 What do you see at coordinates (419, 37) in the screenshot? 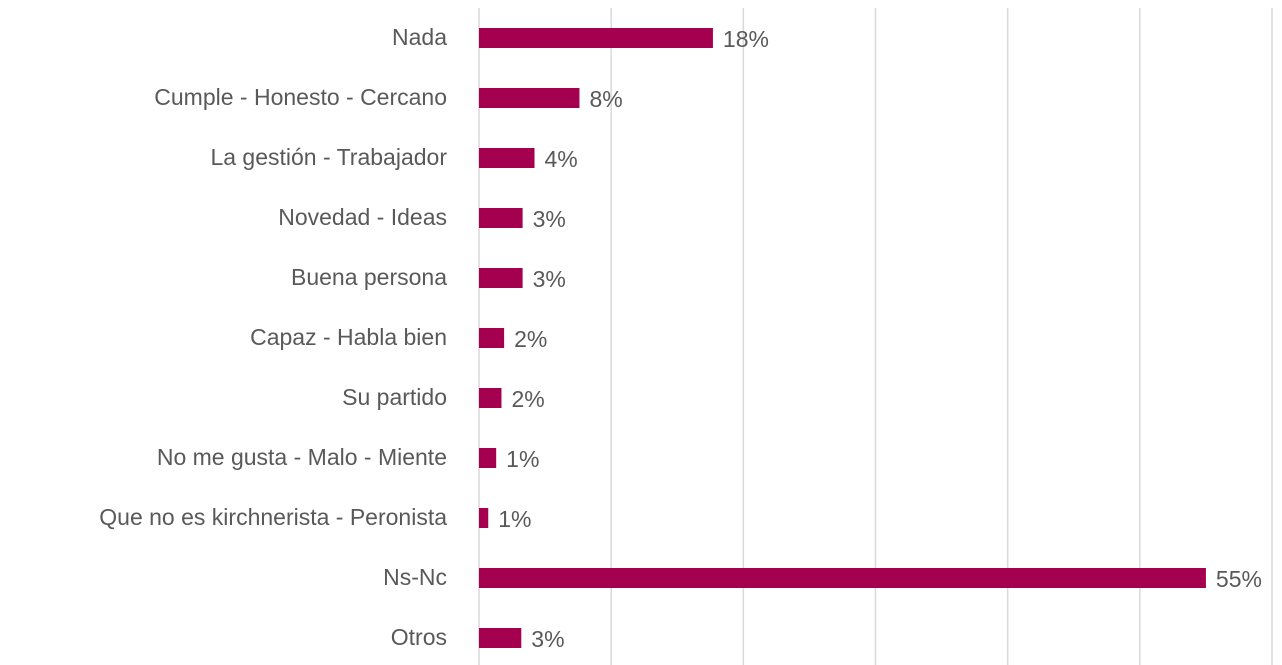
I see `y-tick-label: Nada` at bounding box center [419, 37].